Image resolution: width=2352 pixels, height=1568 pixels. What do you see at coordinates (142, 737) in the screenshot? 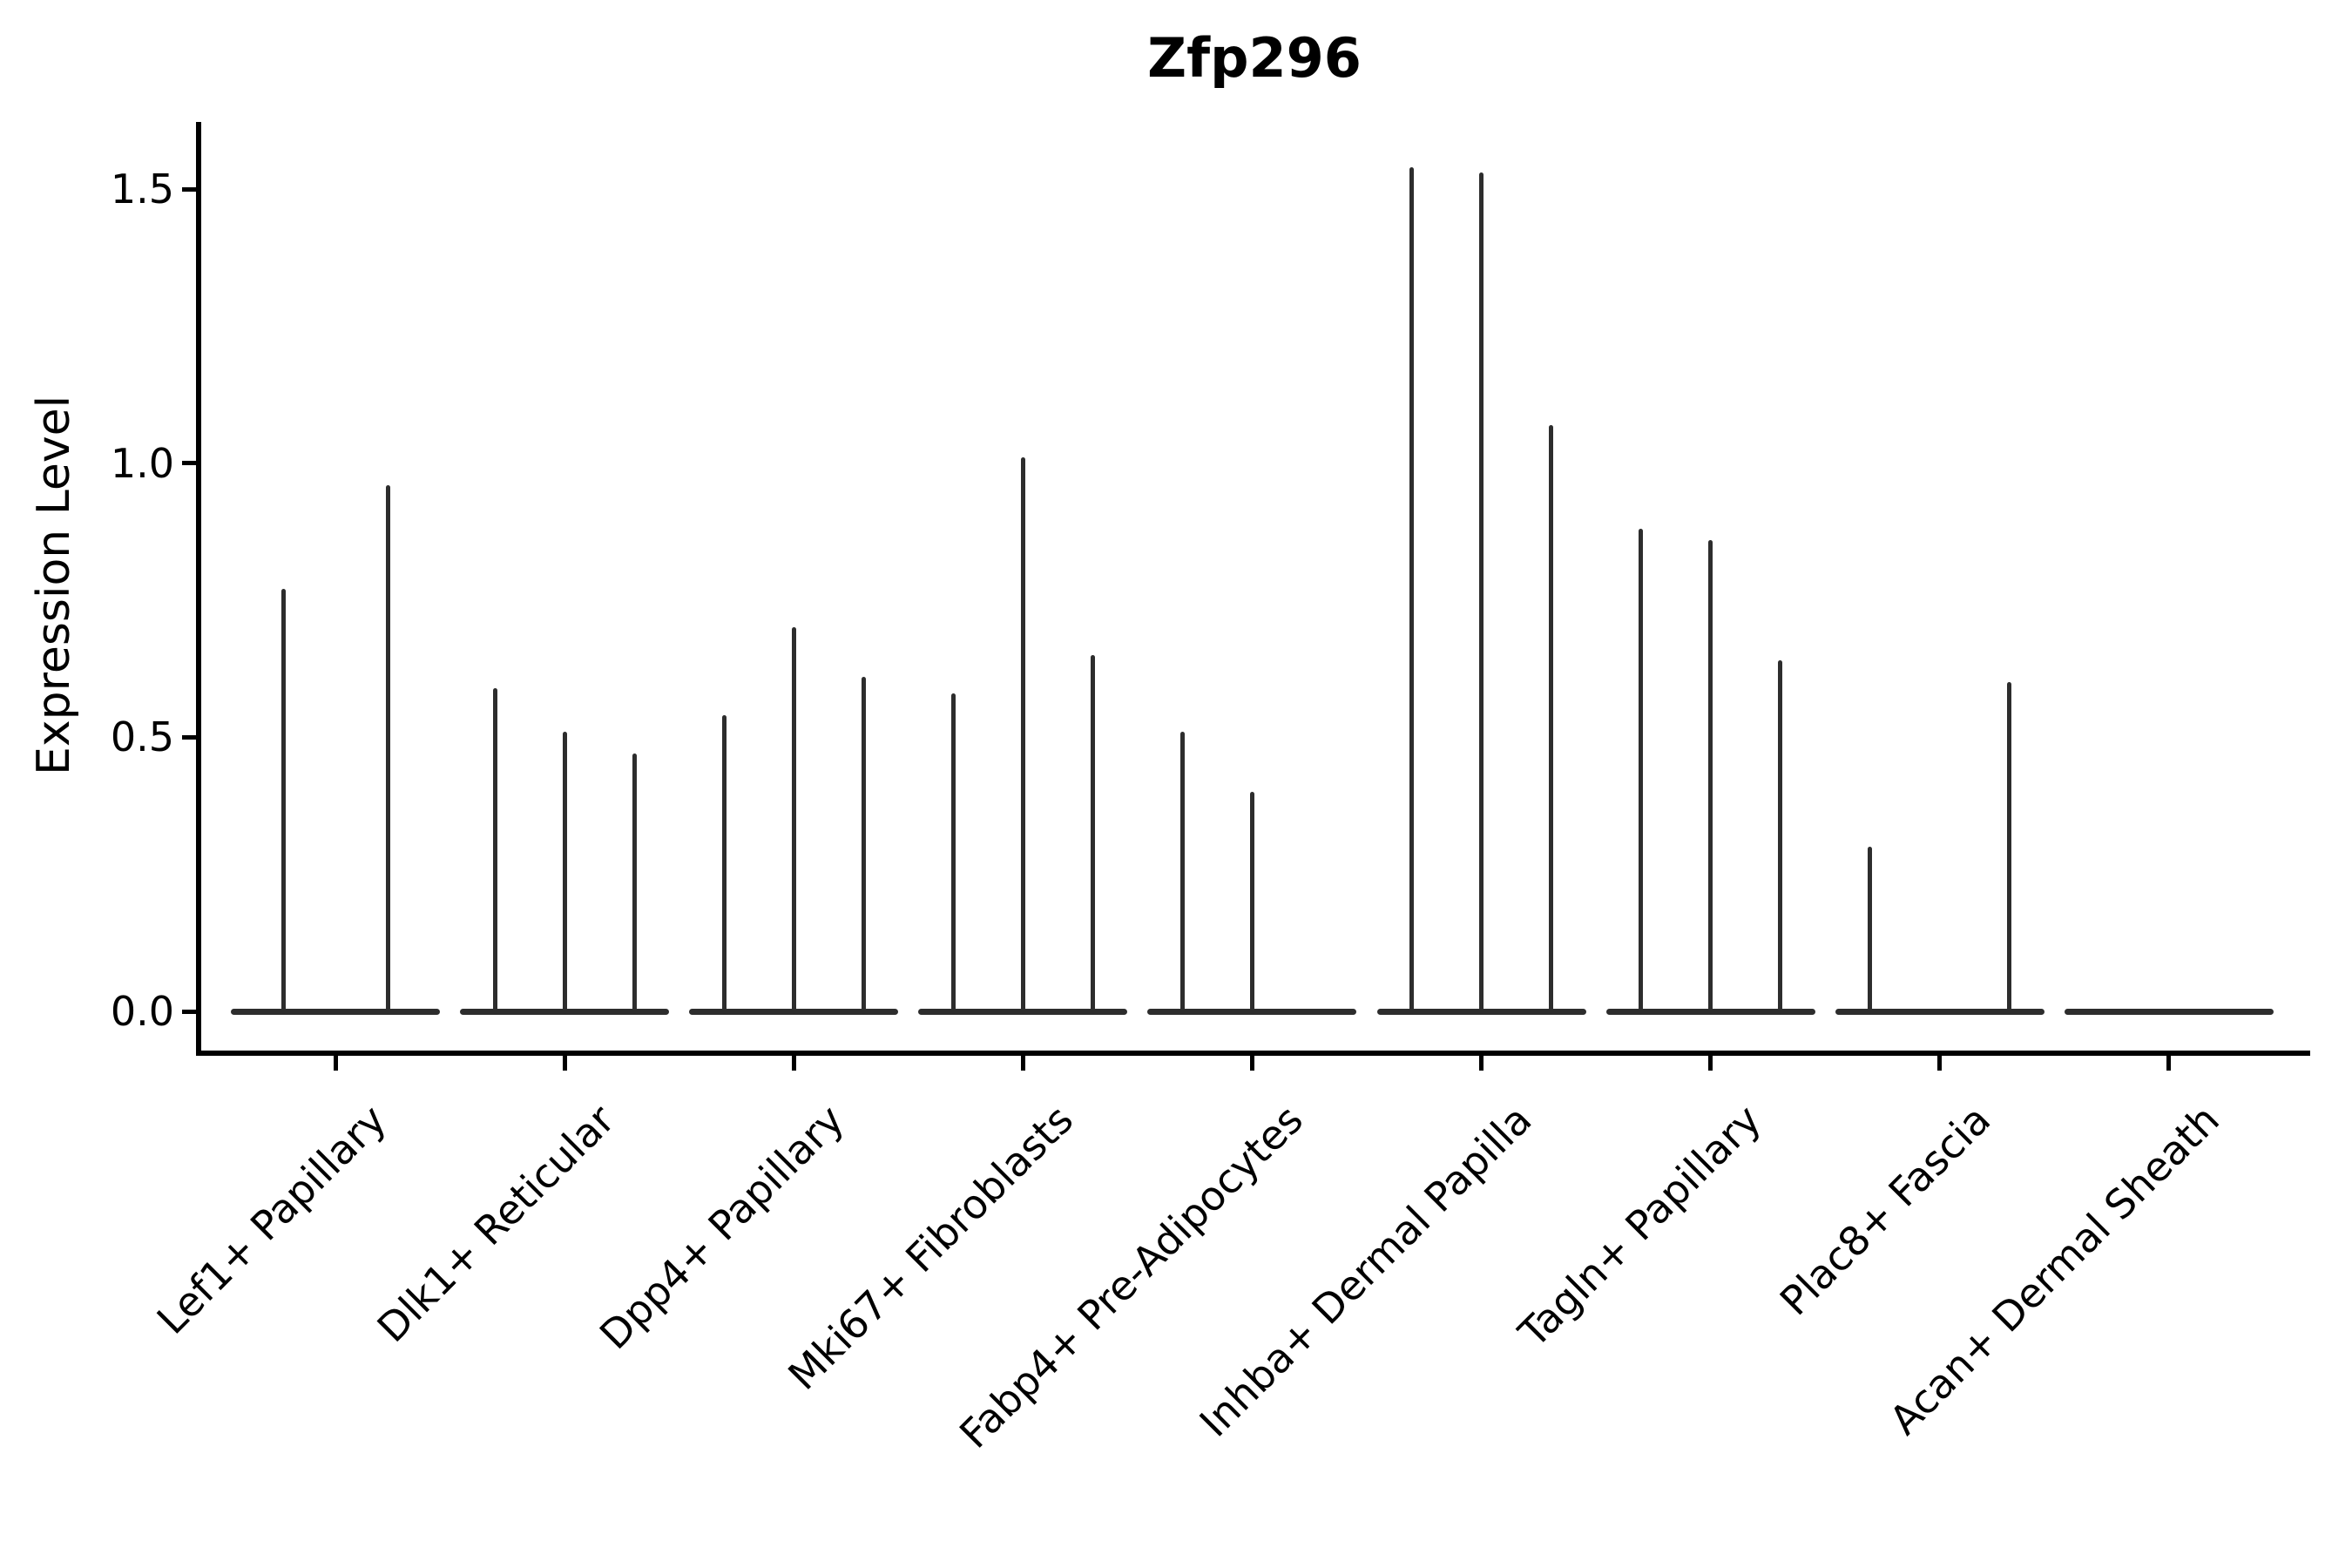
I see `y-tick-label: 0.5` at bounding box center [142, 737].